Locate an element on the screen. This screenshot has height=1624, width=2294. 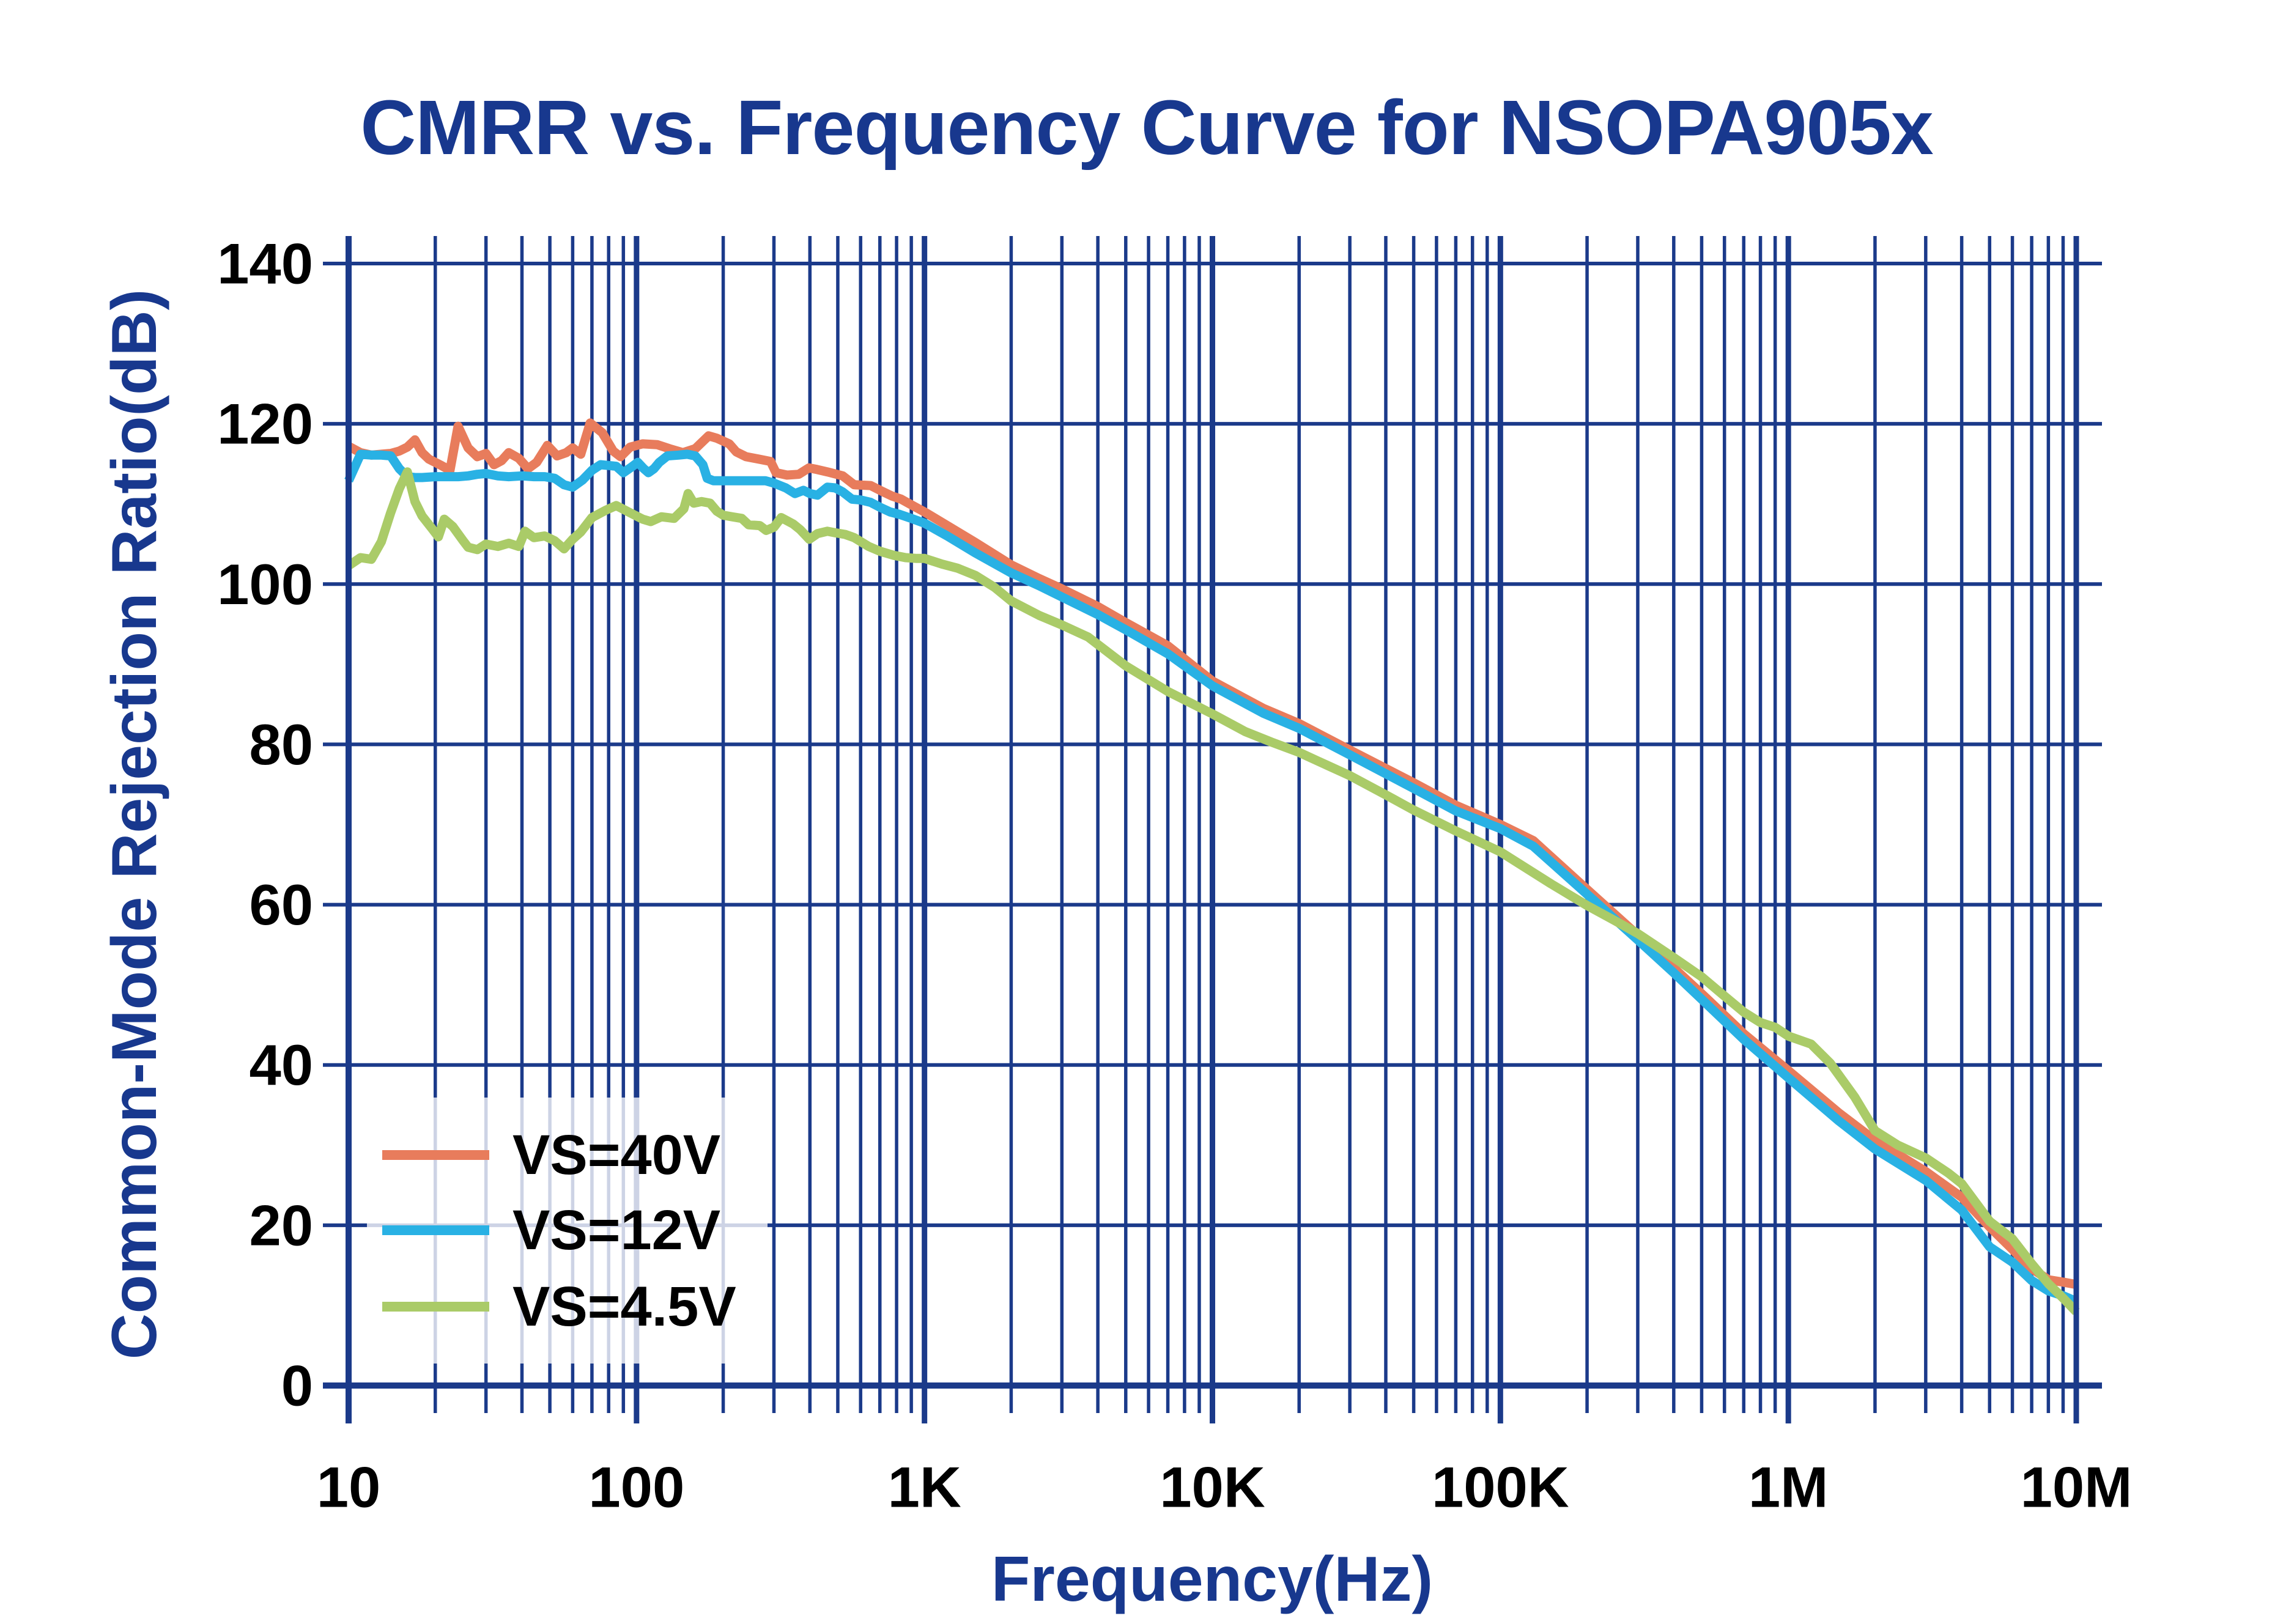
y-tick-label: 140 is located at coordinates (265, 264).